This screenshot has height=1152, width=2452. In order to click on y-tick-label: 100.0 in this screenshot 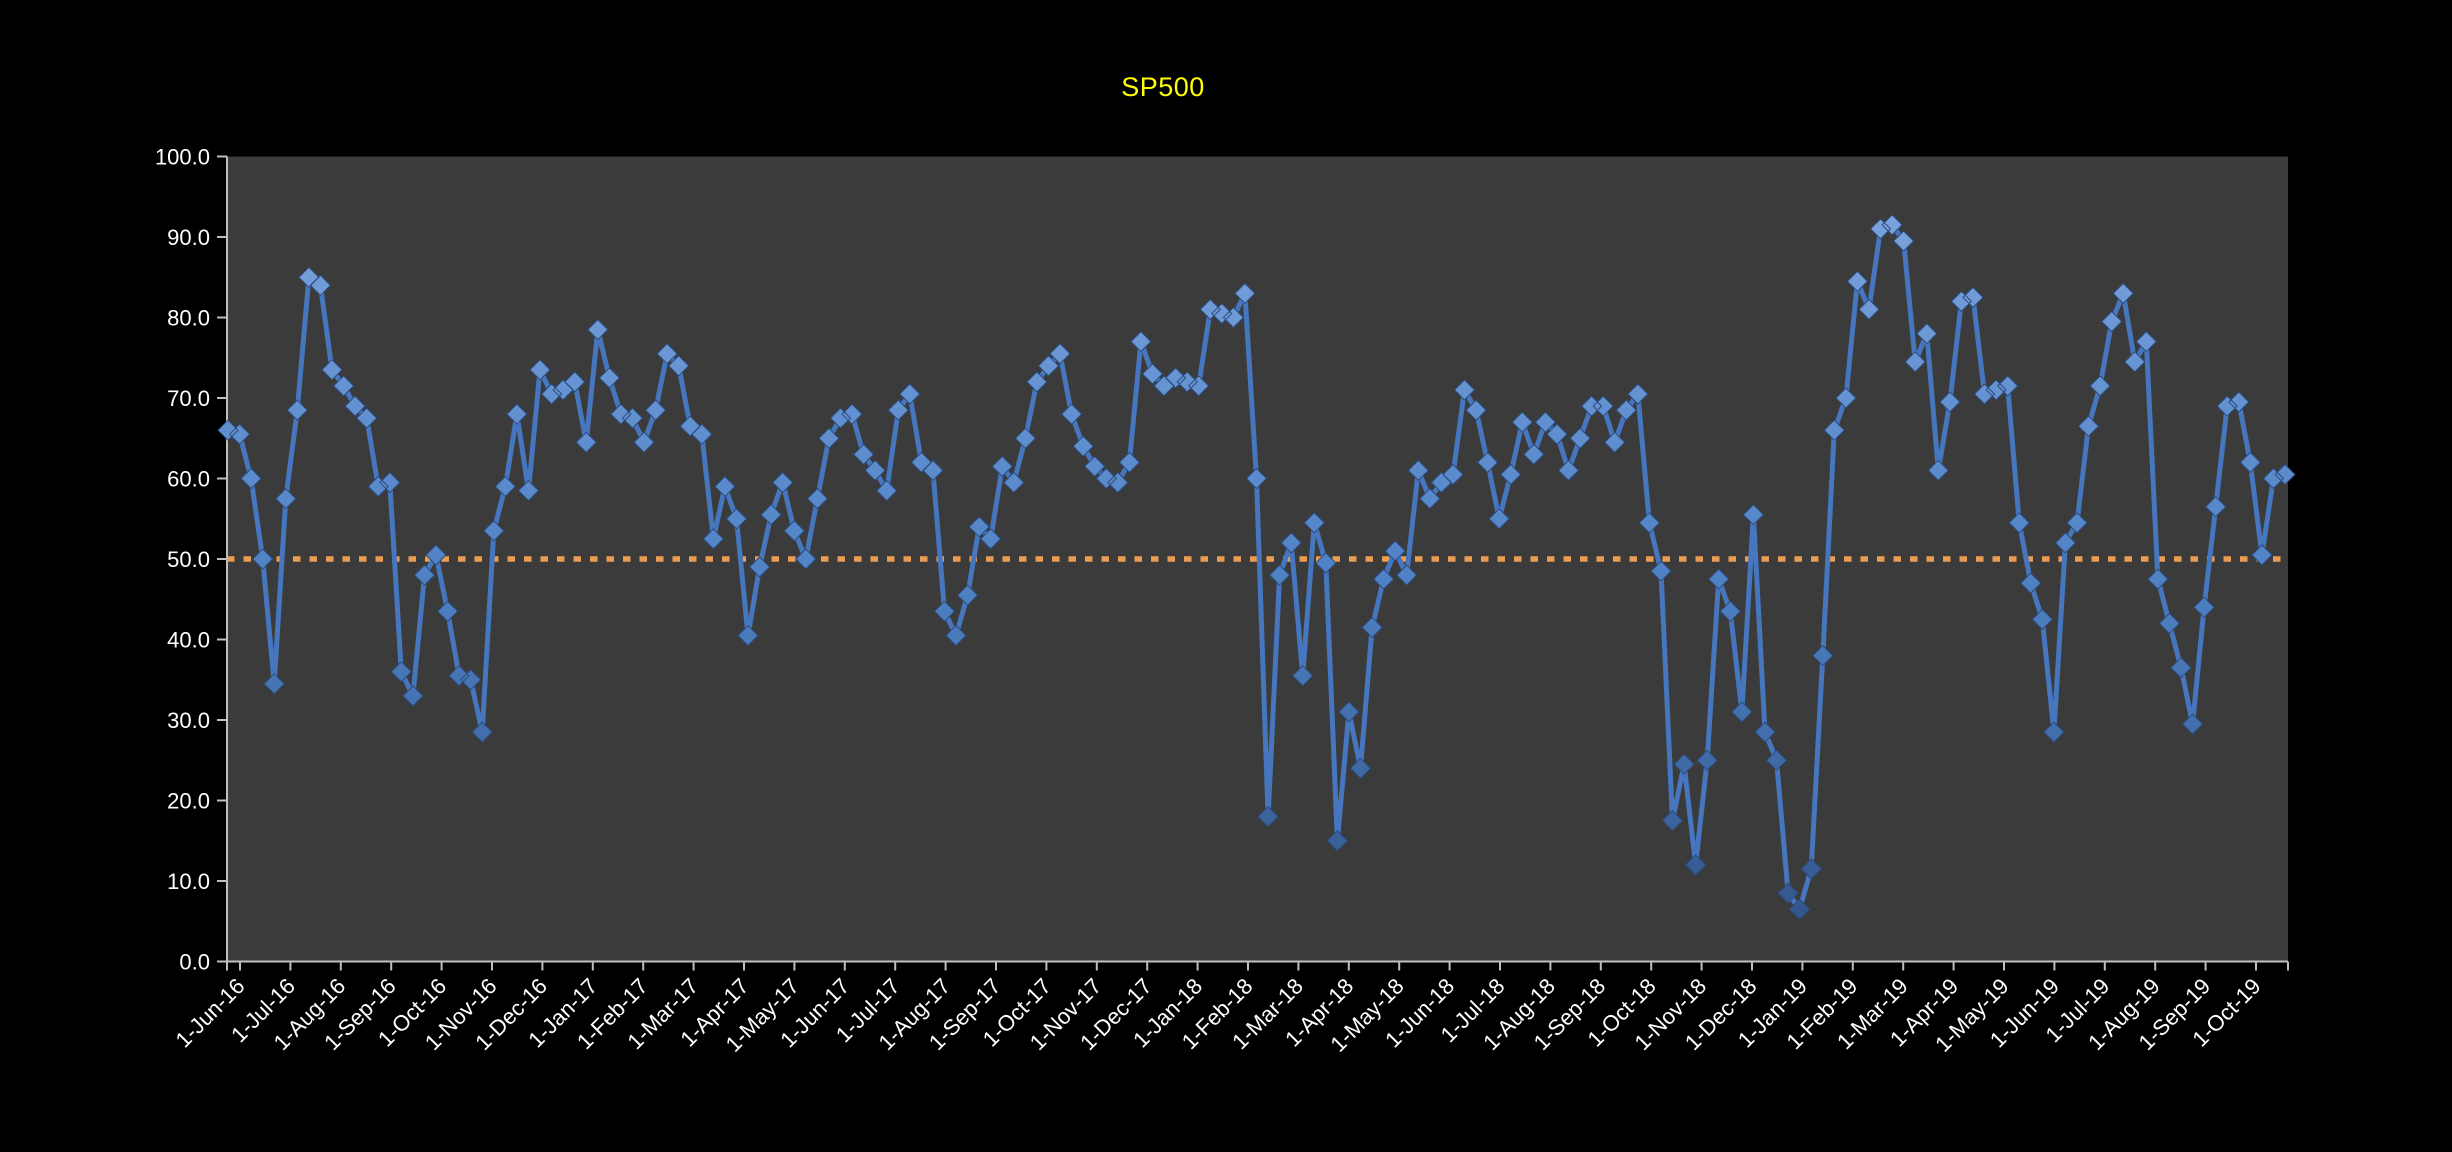, I will do `click(182, 157)`.